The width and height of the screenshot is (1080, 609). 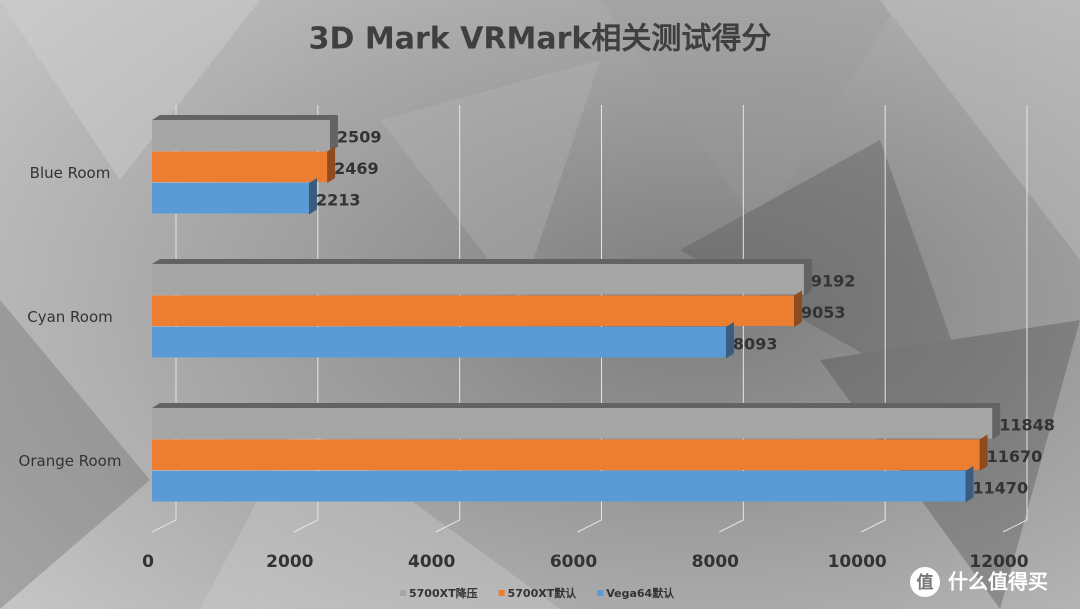 What do you see at coordinates (640, 593) in the screenshot?
I see `legend-label: Vega64默认` at bounding box center [640, 593].